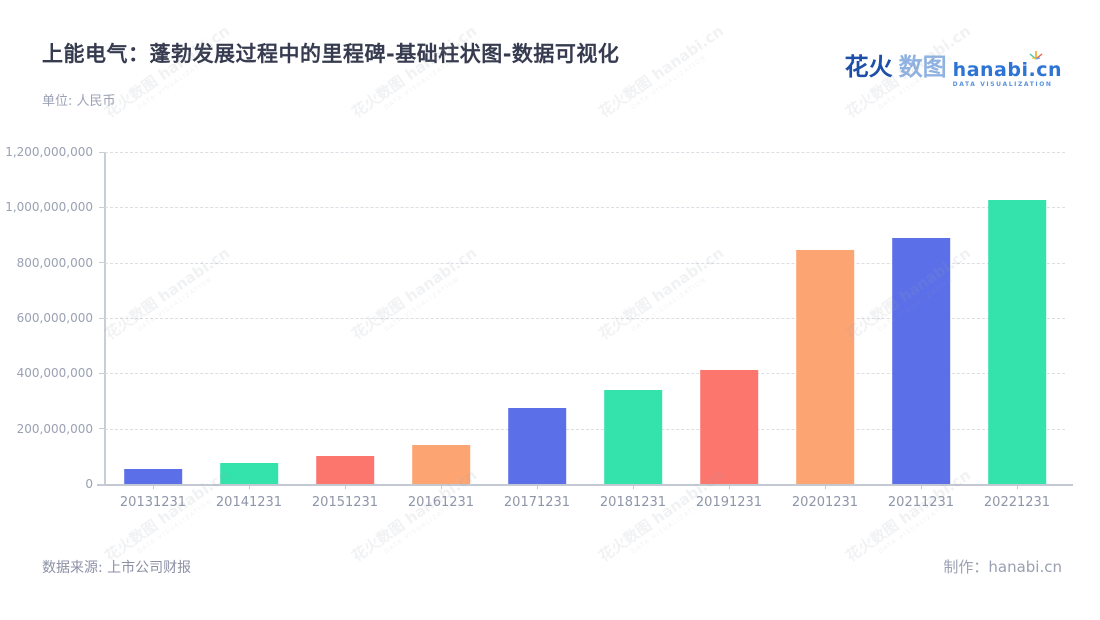  Describe the element at coordinates (441, 502) in the screenshot. I see `x-axis-label: 20161231` at that location.